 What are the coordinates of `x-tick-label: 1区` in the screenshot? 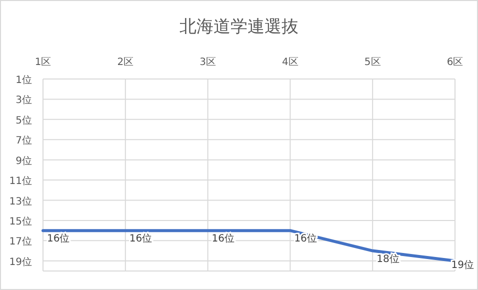 It's located at (43, 62).